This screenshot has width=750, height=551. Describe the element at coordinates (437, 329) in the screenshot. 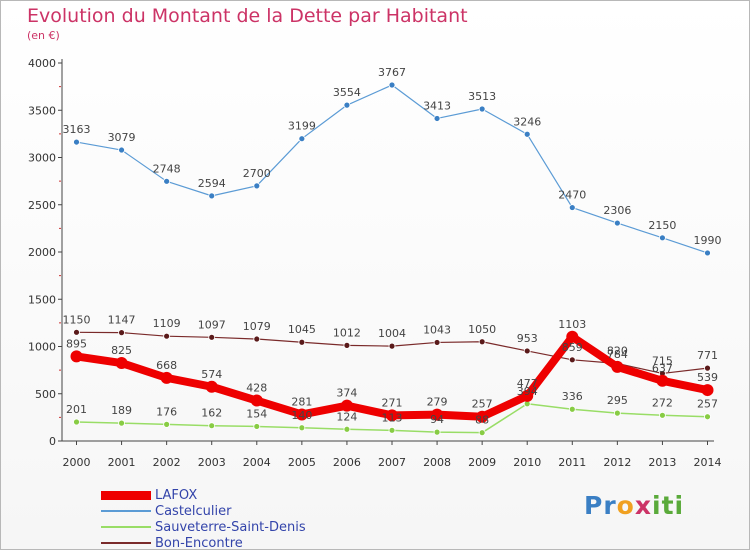

I see `data-label-bon-encontre: 1043` at that location.